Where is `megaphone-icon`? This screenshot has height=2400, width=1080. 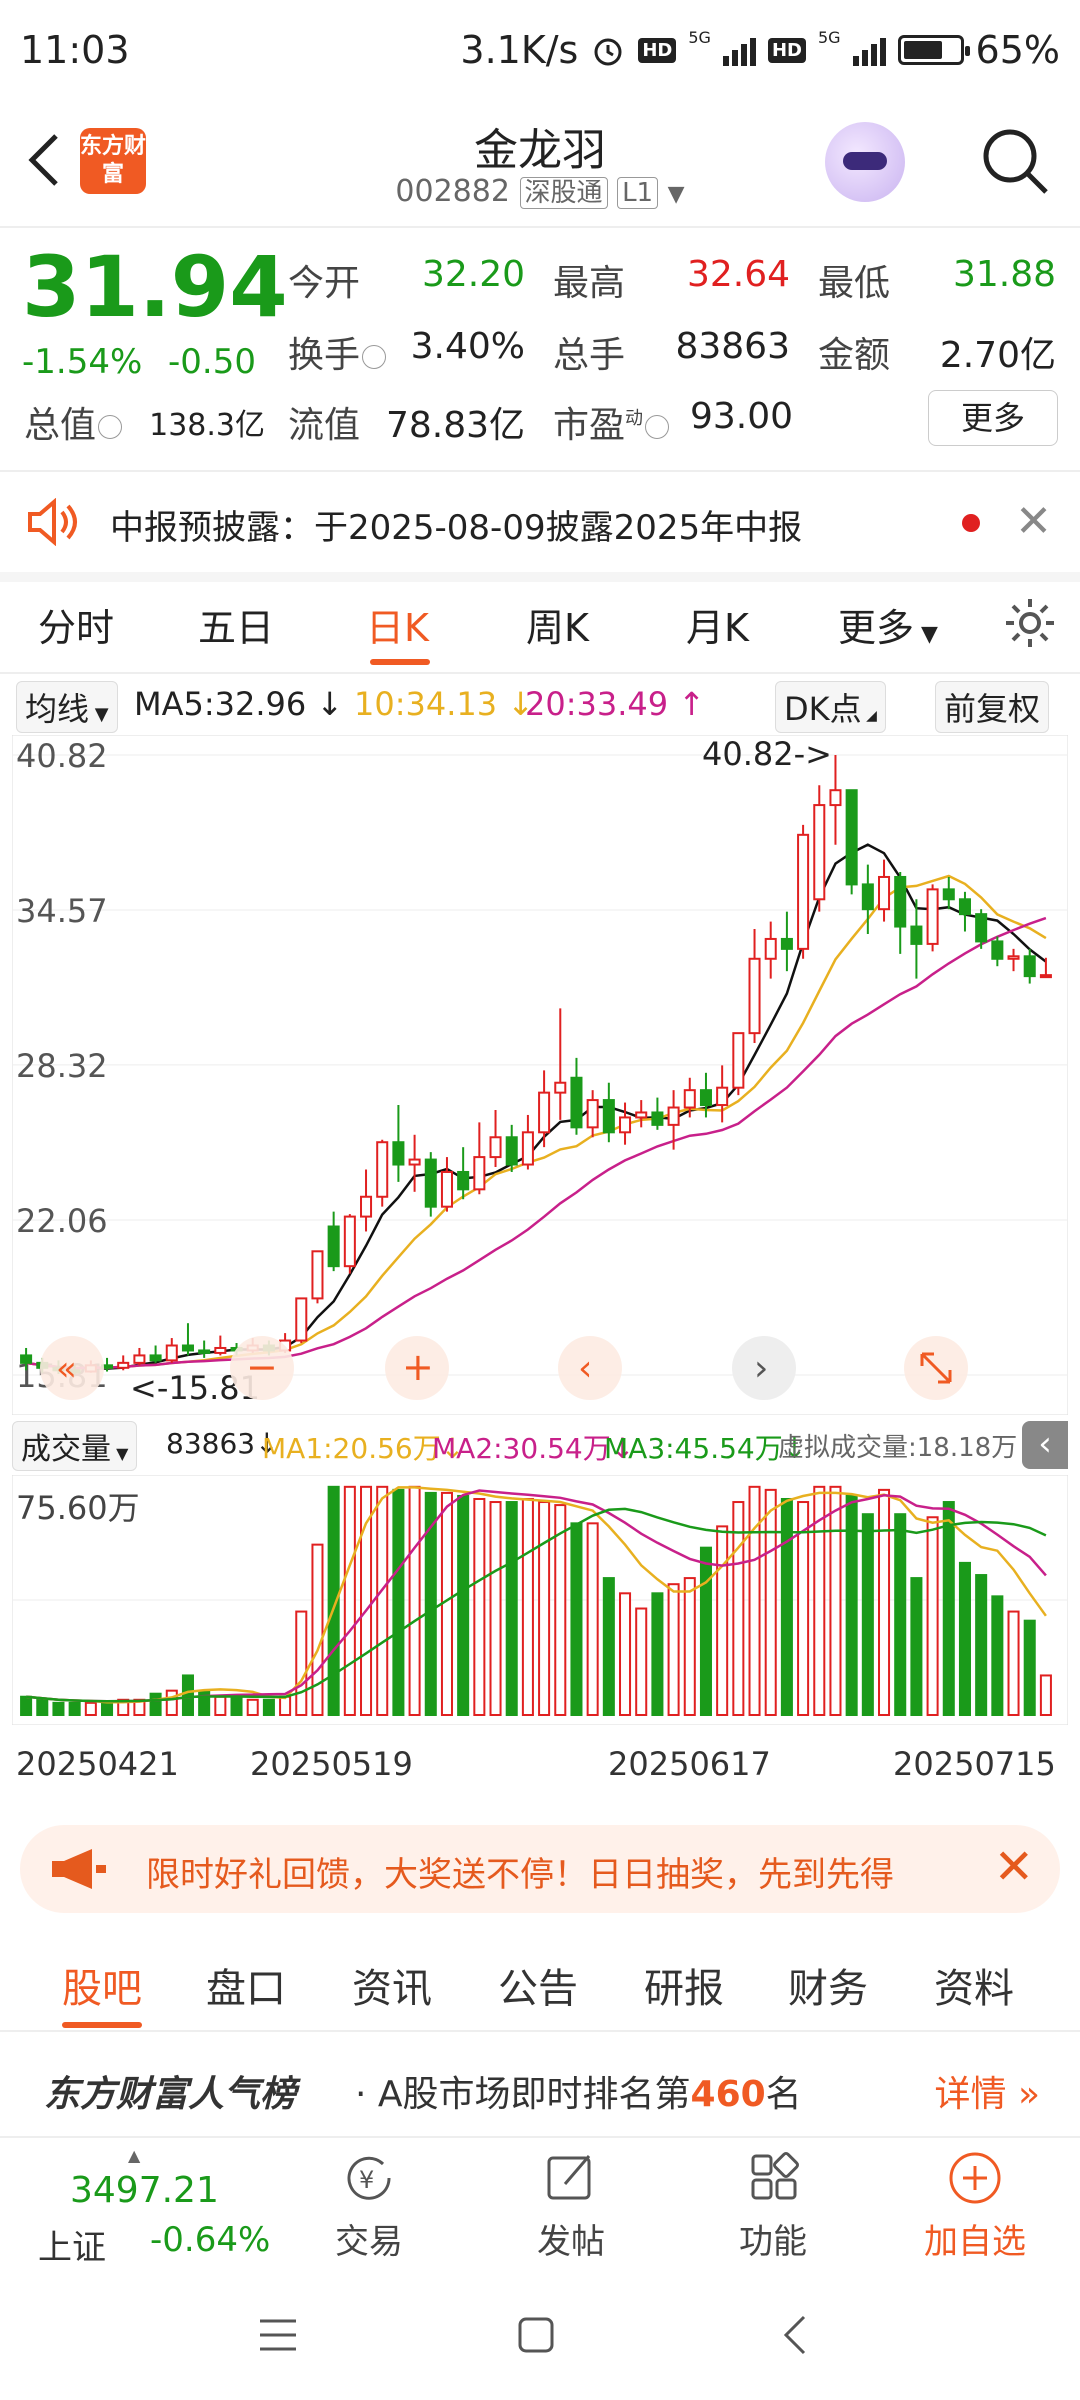 megaphone-icon is located at coordinates (79, 1869).